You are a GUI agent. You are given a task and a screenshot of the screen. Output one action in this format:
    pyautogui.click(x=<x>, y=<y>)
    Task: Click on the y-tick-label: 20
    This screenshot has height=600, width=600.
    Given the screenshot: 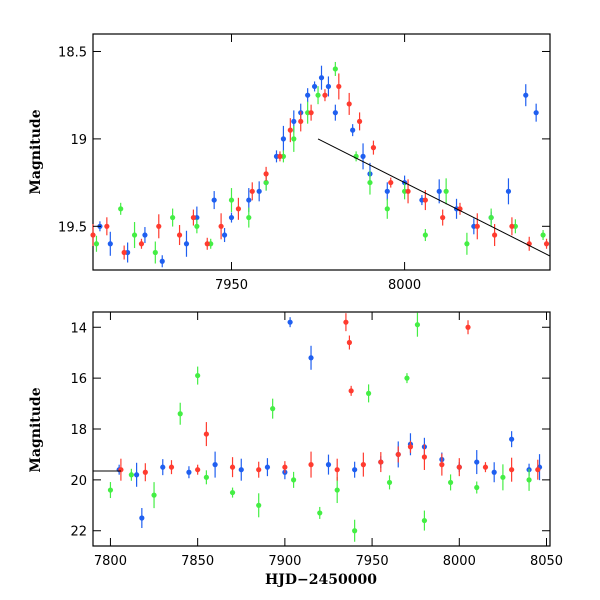 What is the action you would take?
    pyautogui.click(x=78, y=481)
    